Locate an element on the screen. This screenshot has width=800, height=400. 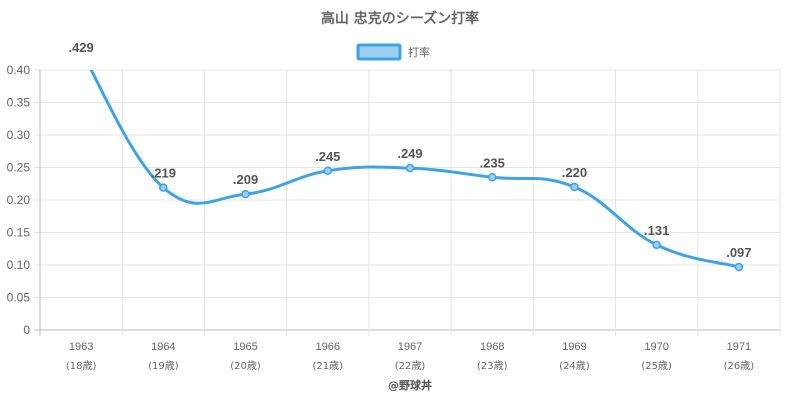
data-label: .219 is located at coordinates (163, 173).